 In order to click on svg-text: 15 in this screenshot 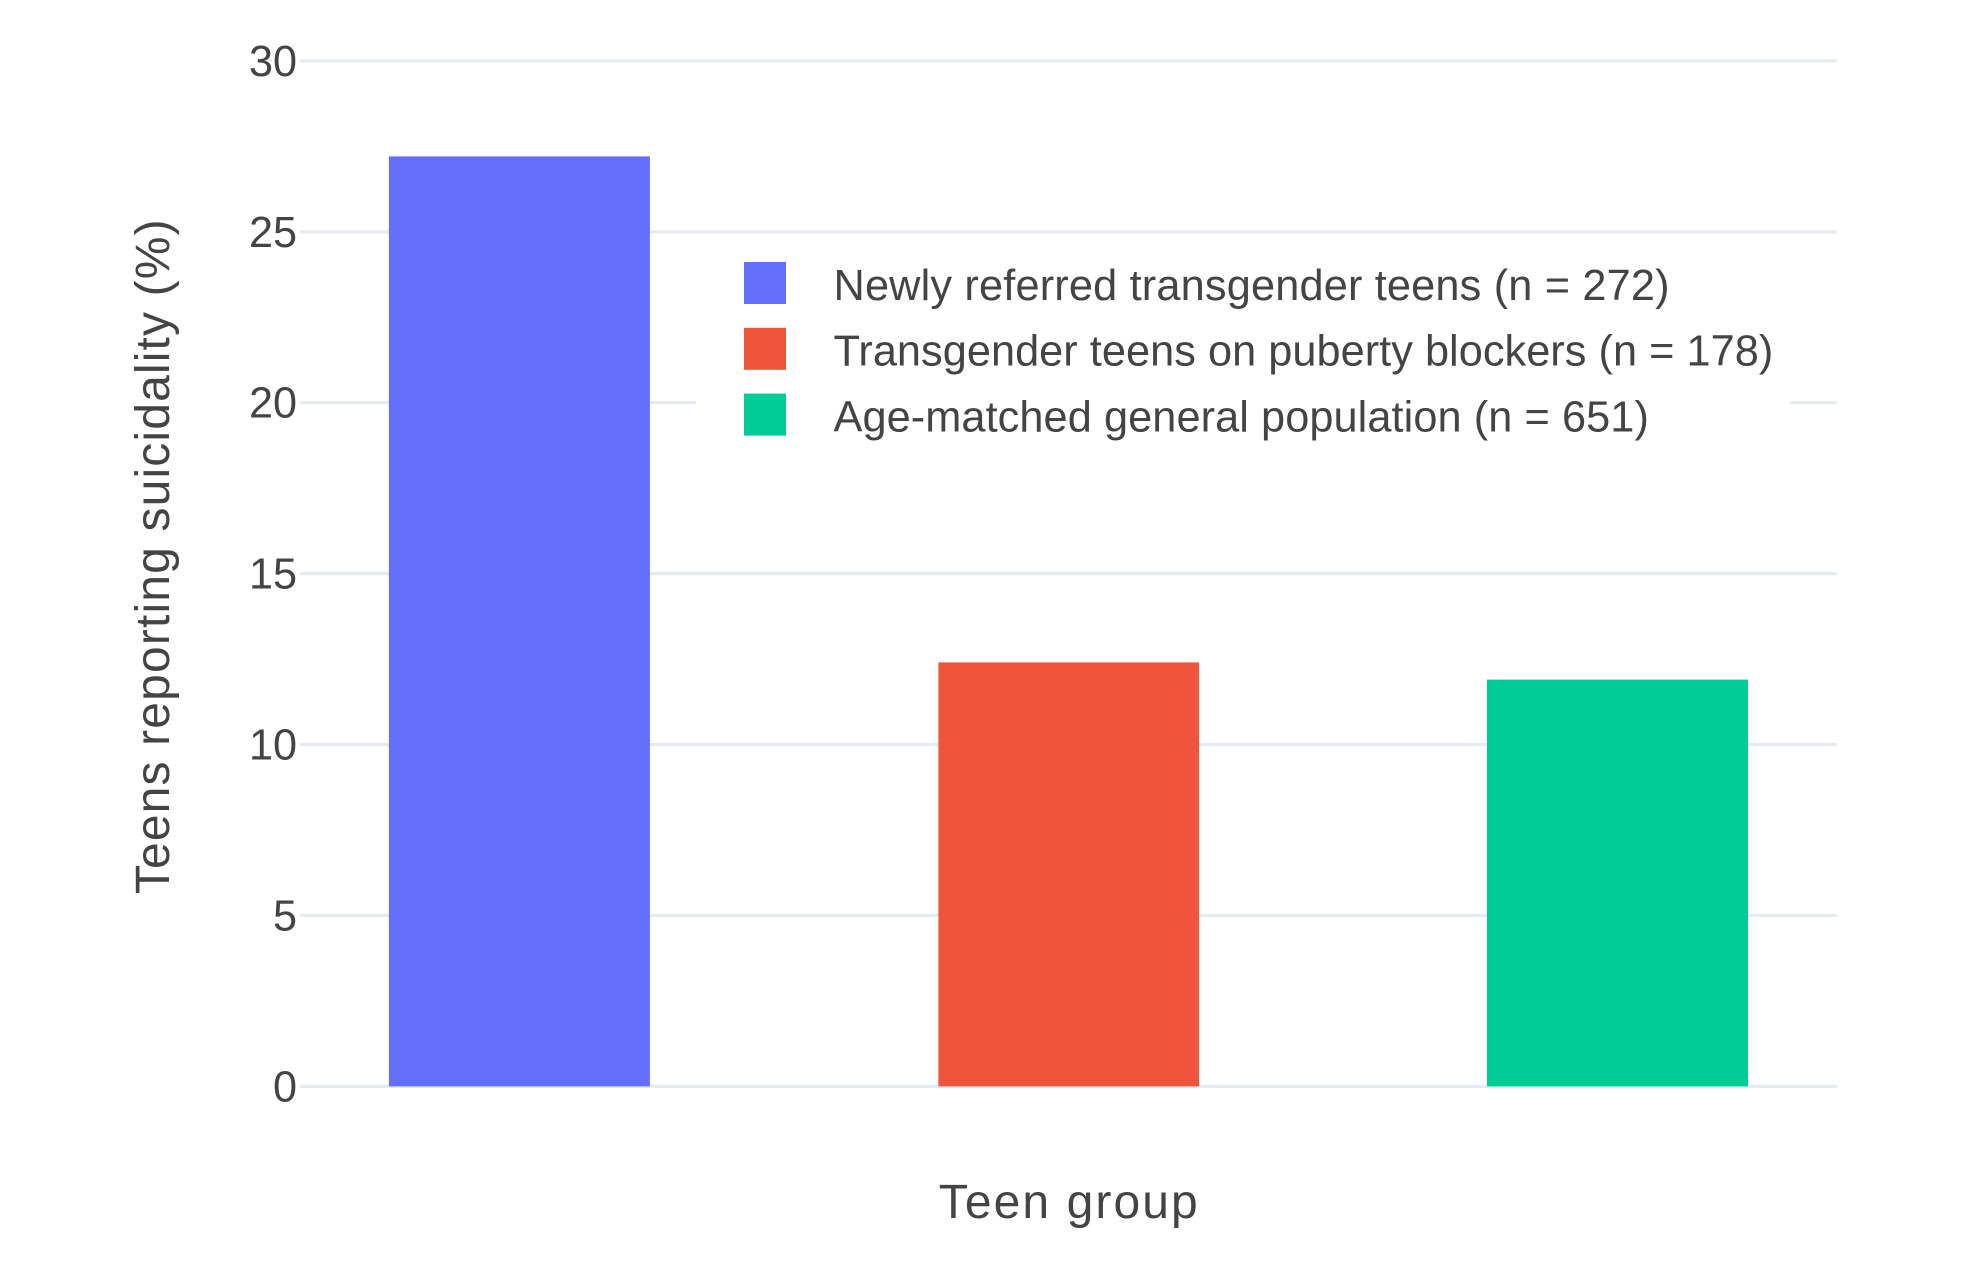, I will do `click(273, 575)`.